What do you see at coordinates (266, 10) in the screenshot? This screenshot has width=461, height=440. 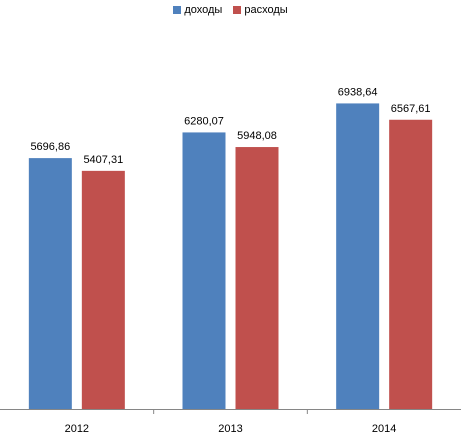 I see `legend-label-raskhody: расходы` at bounding box center [266, 10].